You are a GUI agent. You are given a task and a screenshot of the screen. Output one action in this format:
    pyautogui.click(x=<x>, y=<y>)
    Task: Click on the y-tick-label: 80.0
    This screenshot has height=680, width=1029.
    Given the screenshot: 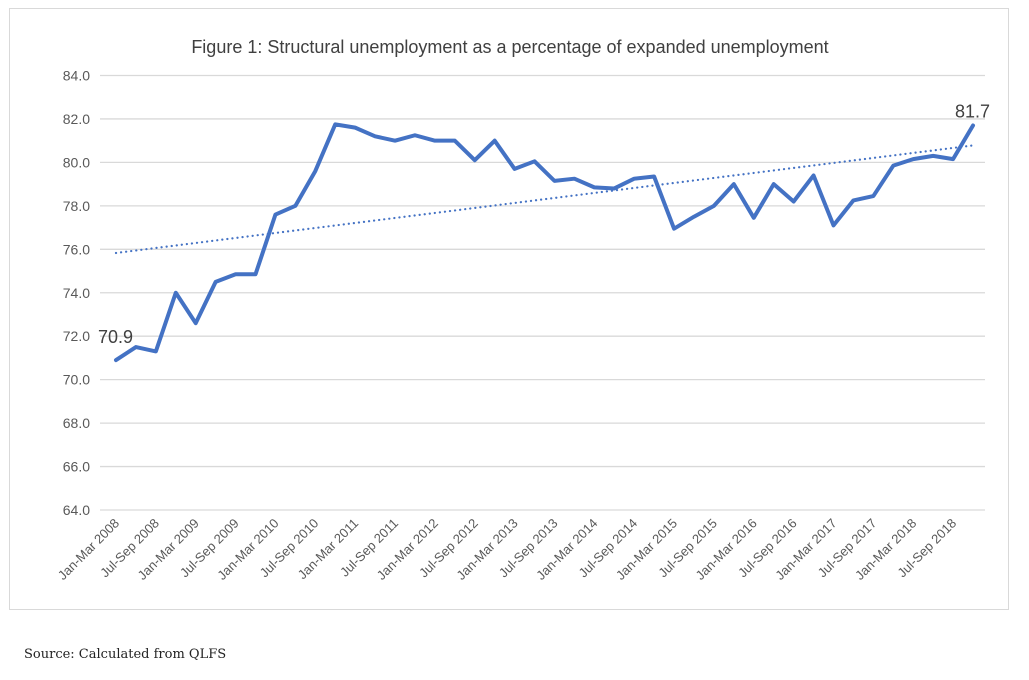 What is the action you would take?
    pyautogui.click(x=76, y=162)
    